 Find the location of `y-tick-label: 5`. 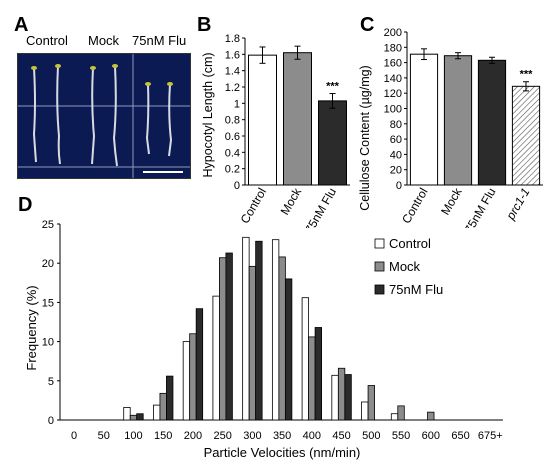

y-tick-label: 5 is located at coordinates (51, 382).